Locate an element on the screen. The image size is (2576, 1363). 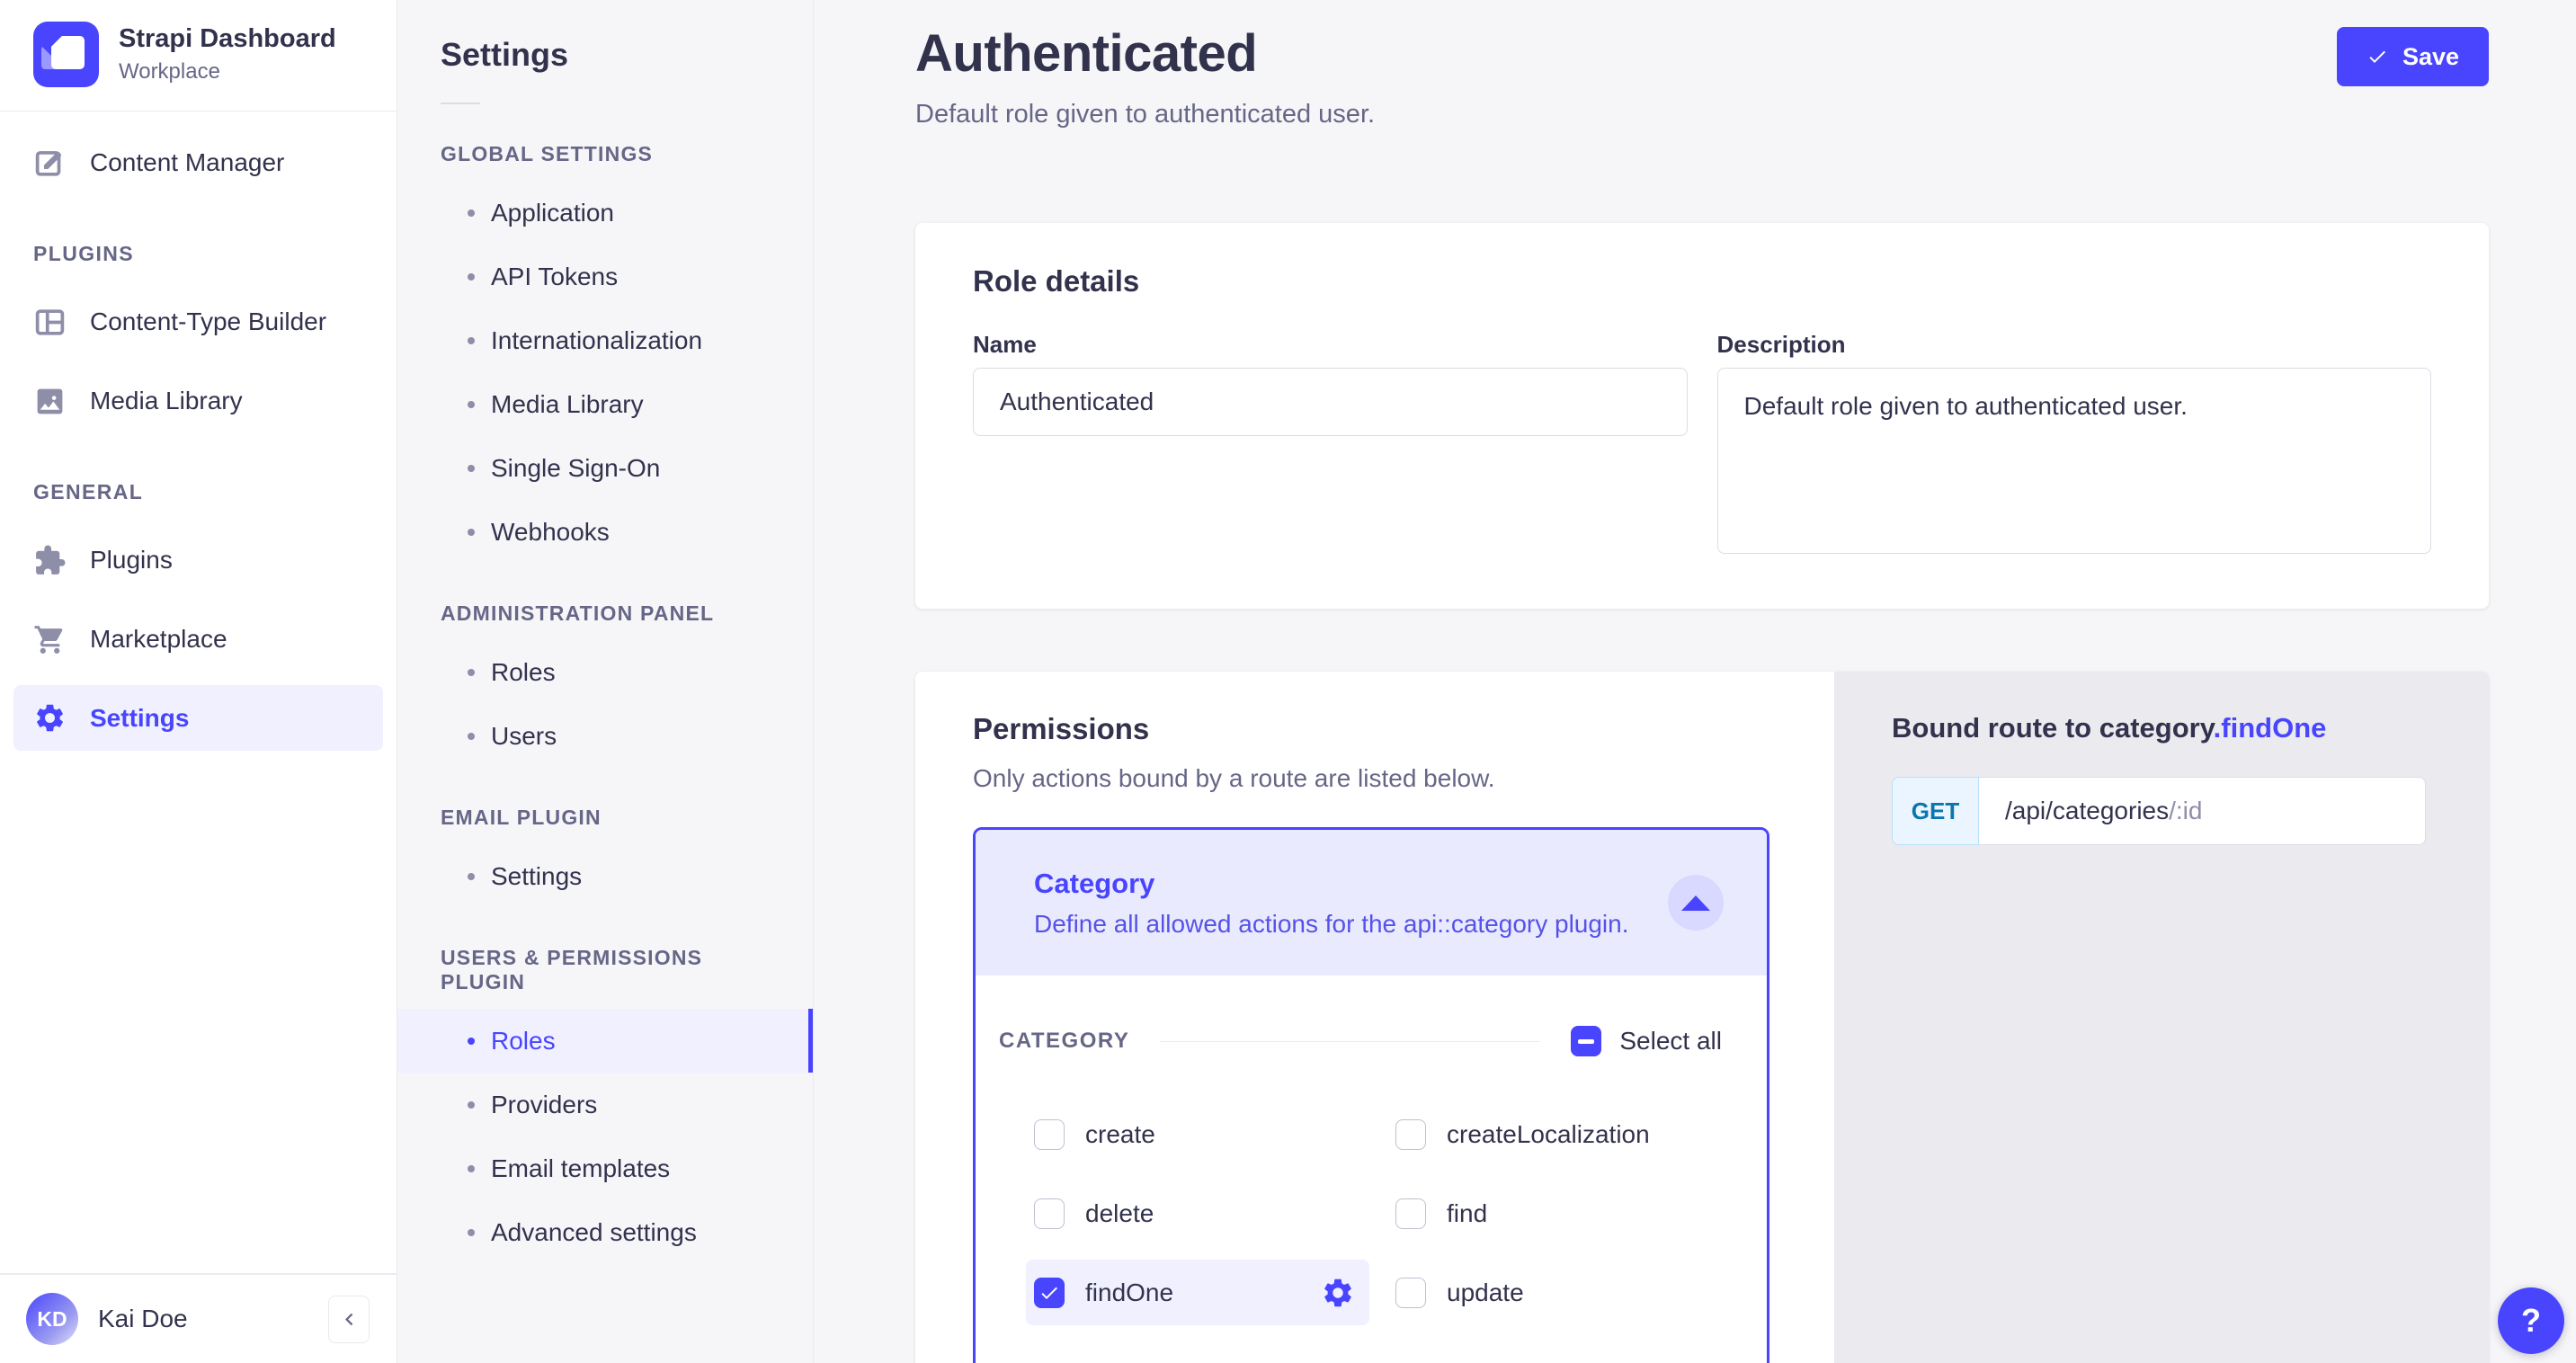
brand-text: Strapi Dashboard Workplace is located at coordinates (228, 54).